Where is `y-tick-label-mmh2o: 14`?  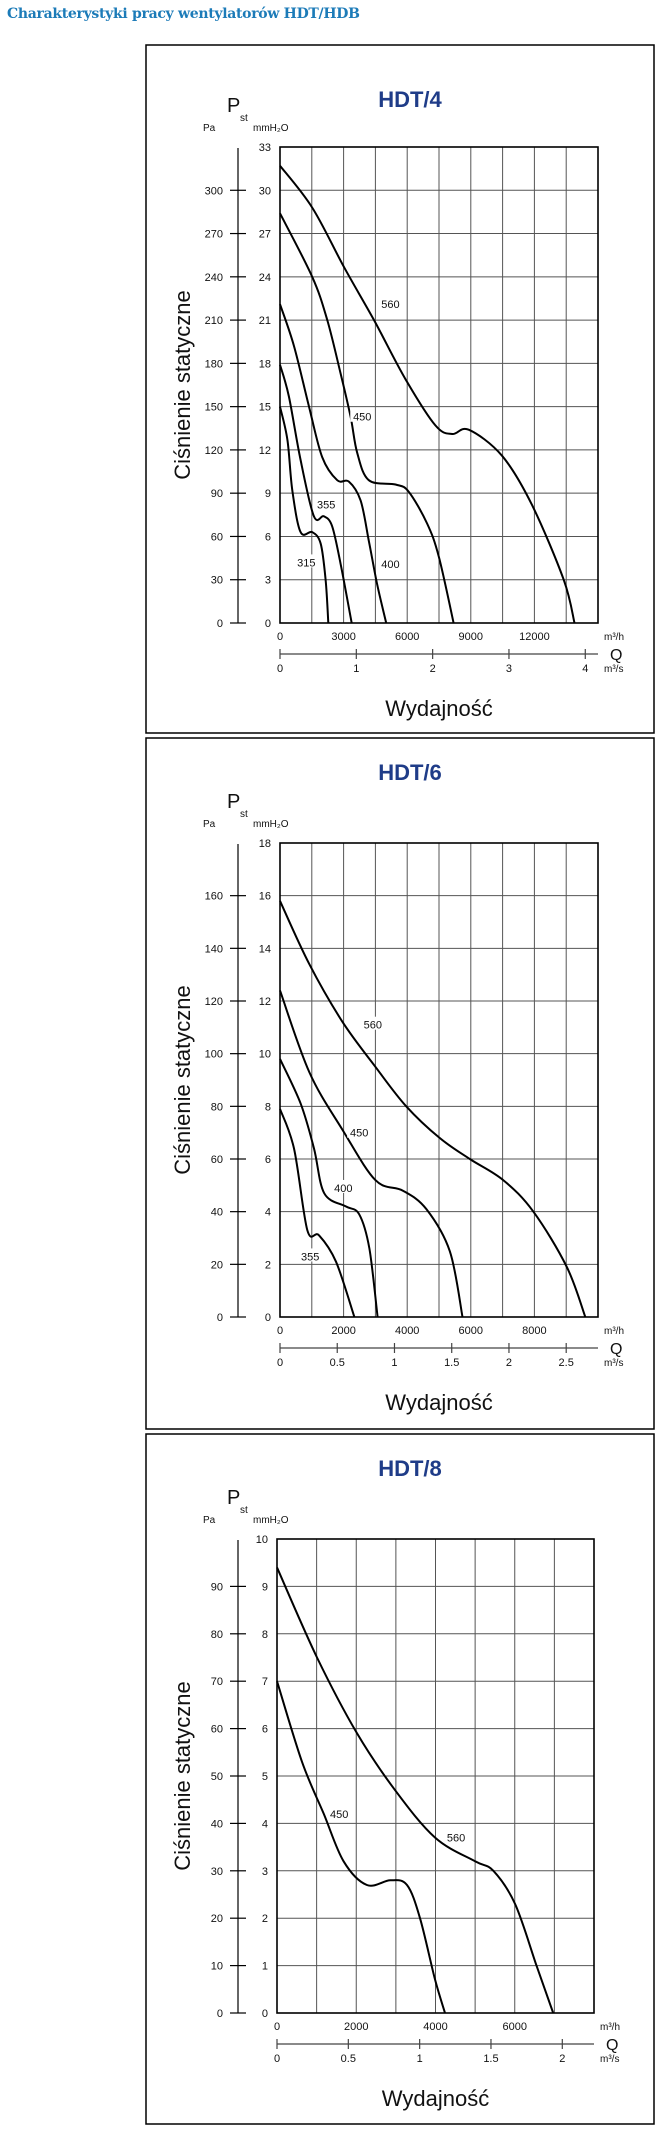
y-tick-label-mmh2o: 14 is located at coordinates (265, 949).